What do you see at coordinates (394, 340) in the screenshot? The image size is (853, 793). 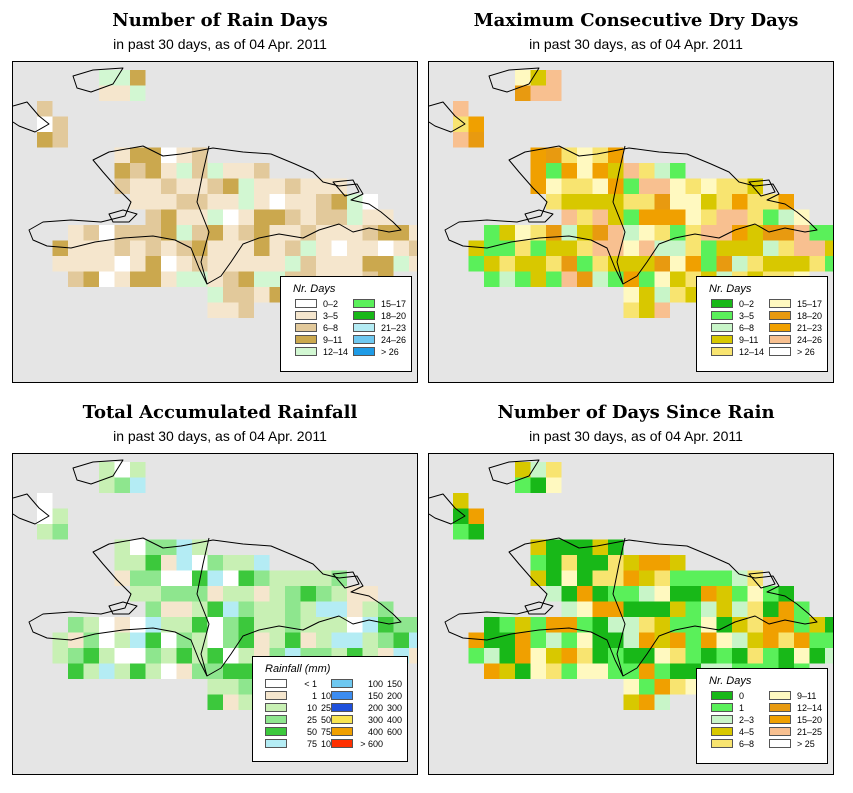 I see `legend-label: 24–26` at bounding box center [394, 340].